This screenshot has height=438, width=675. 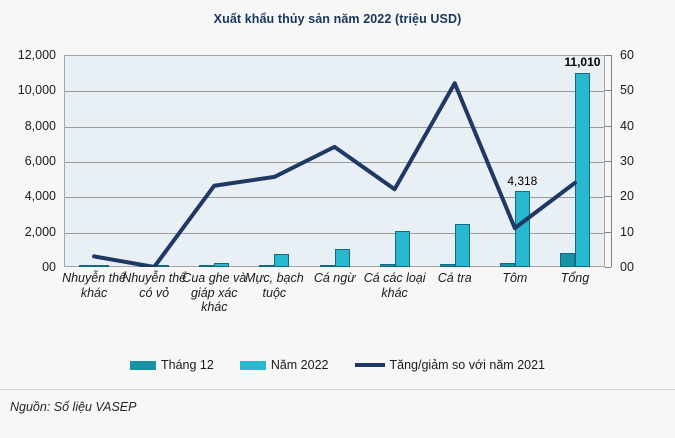 What do you see at coordinates (187, 365) in the screenshot?
I see `legend-item-label: Tháng 12` at bounding box center [187, 365].